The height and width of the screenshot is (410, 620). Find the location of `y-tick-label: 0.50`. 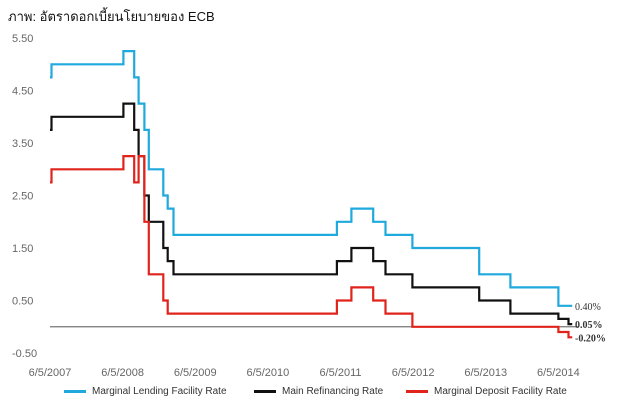

y-tick-label: 0.50 is located at coordinates (22, 302).